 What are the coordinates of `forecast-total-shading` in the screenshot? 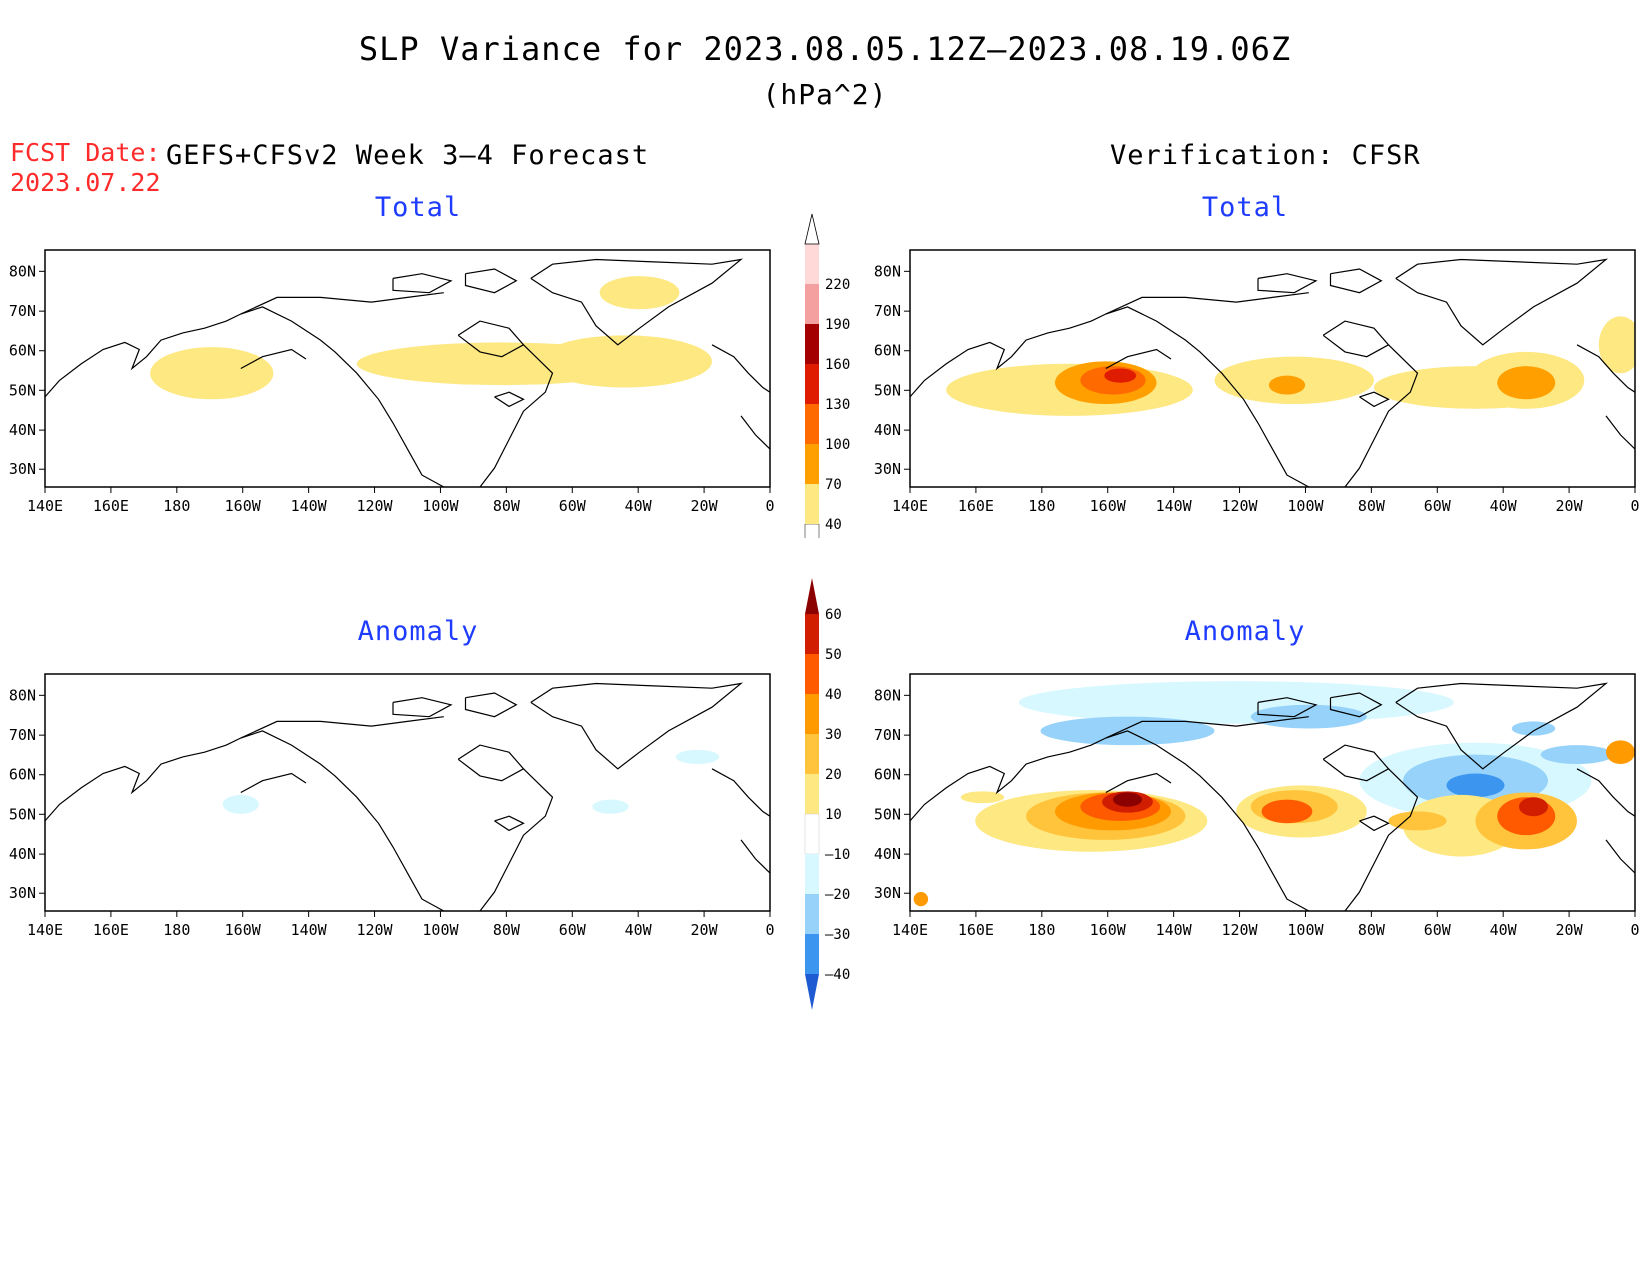 It's located at (431, 338).